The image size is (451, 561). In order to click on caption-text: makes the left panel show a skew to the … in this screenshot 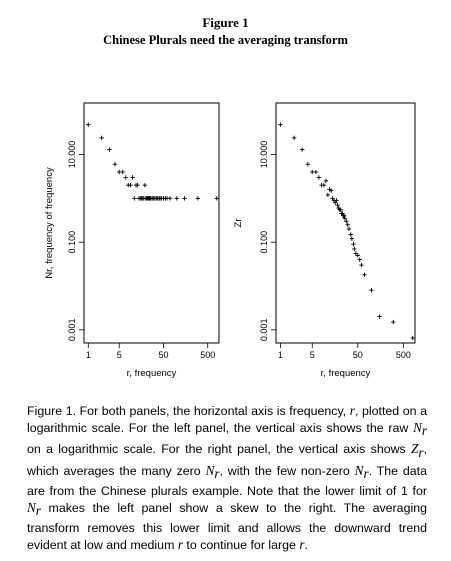, I will do `click(227, 526)`.